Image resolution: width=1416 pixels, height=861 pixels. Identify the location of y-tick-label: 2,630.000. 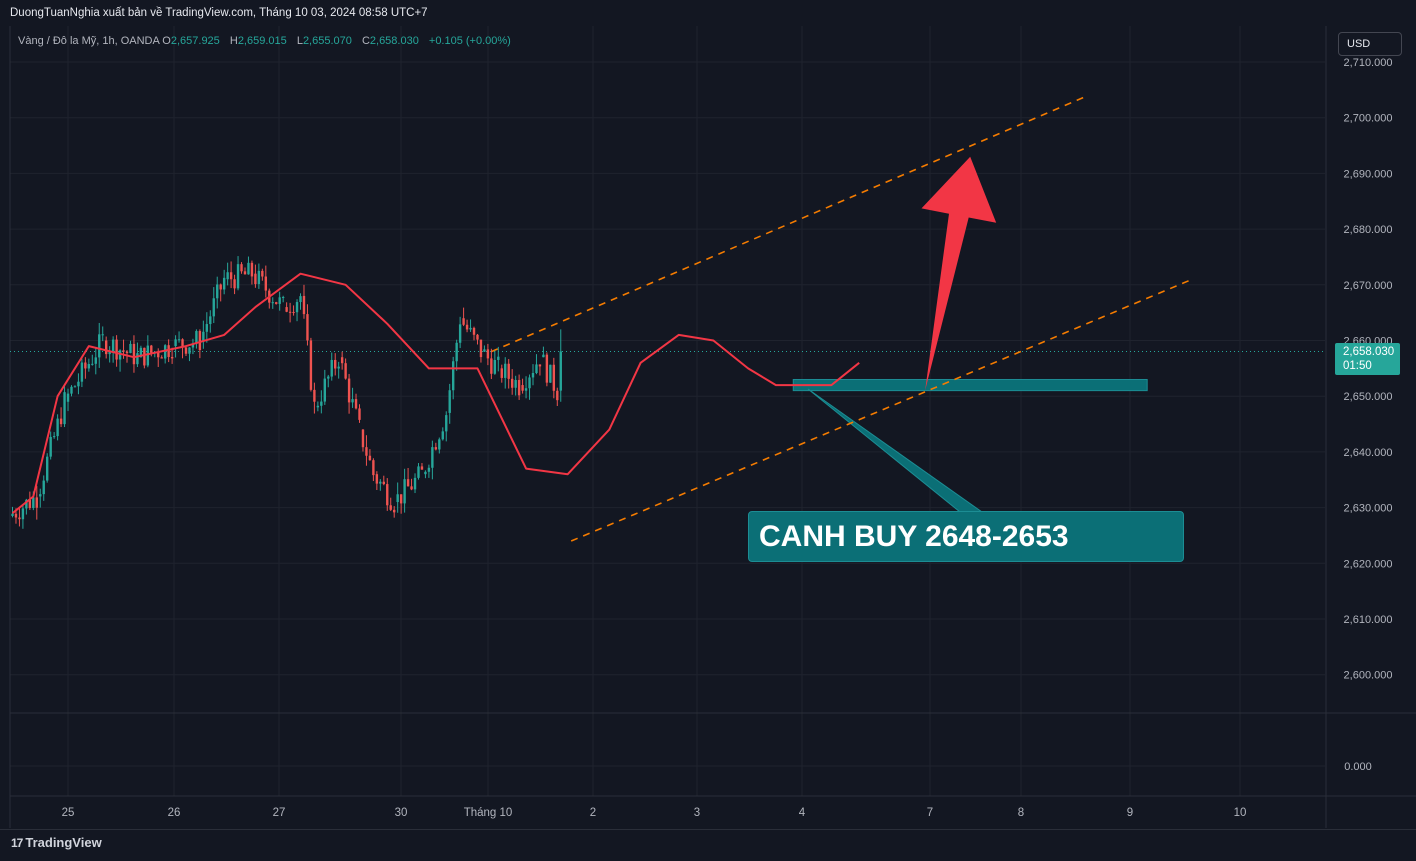
(1368, 509).